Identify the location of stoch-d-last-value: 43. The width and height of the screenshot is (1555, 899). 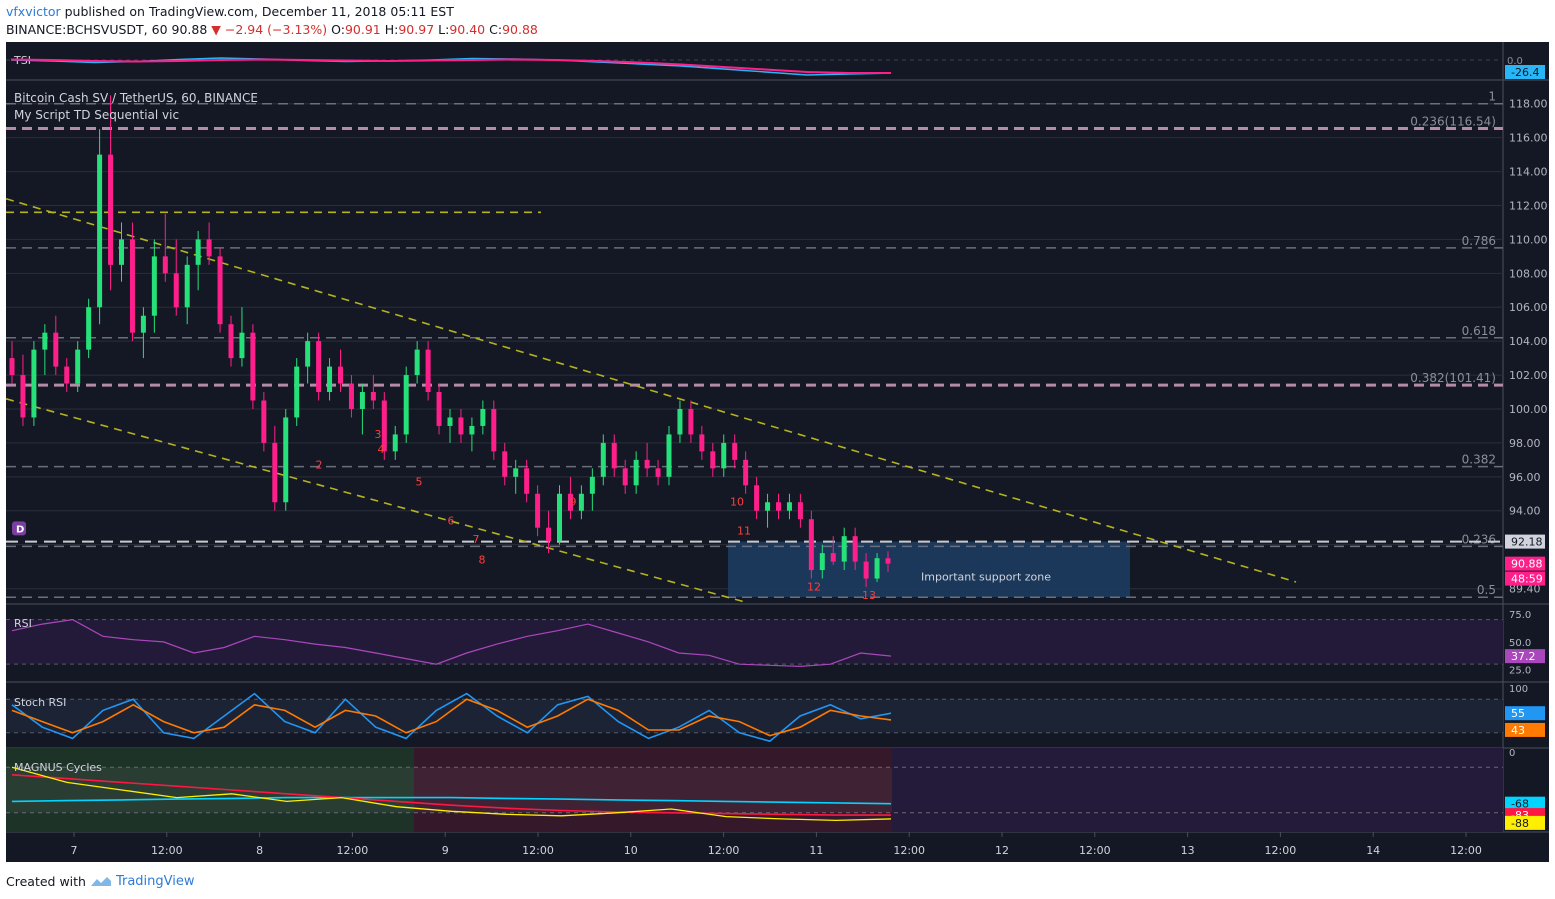
(1525, 729).